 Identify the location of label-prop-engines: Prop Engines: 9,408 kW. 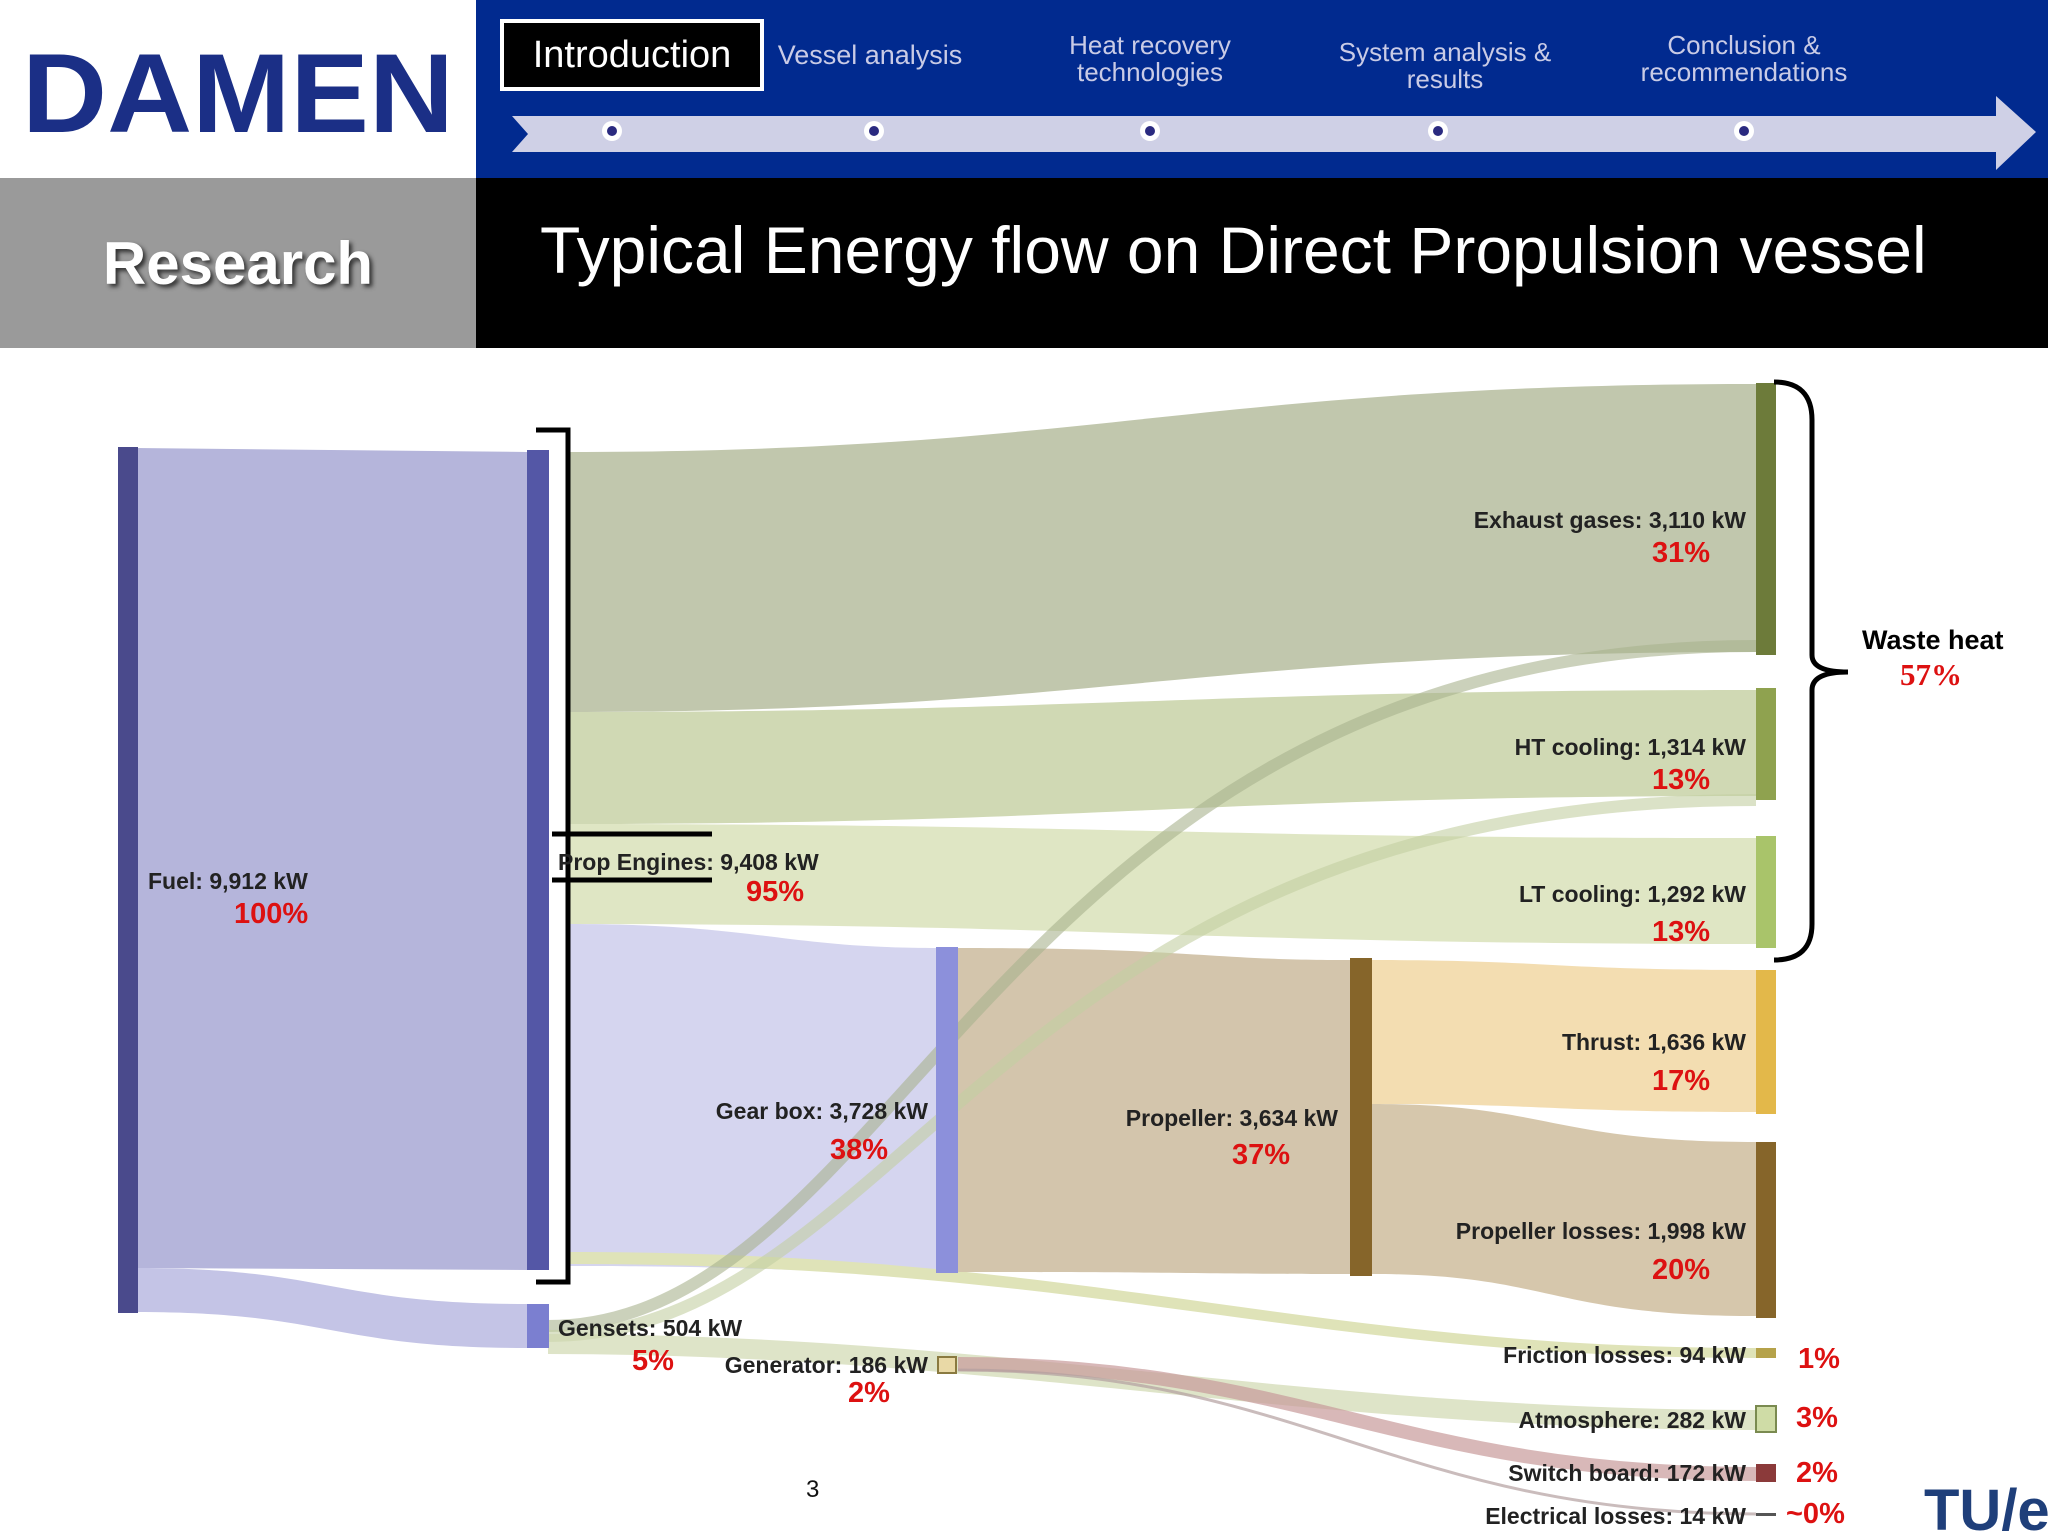
(688, 862).